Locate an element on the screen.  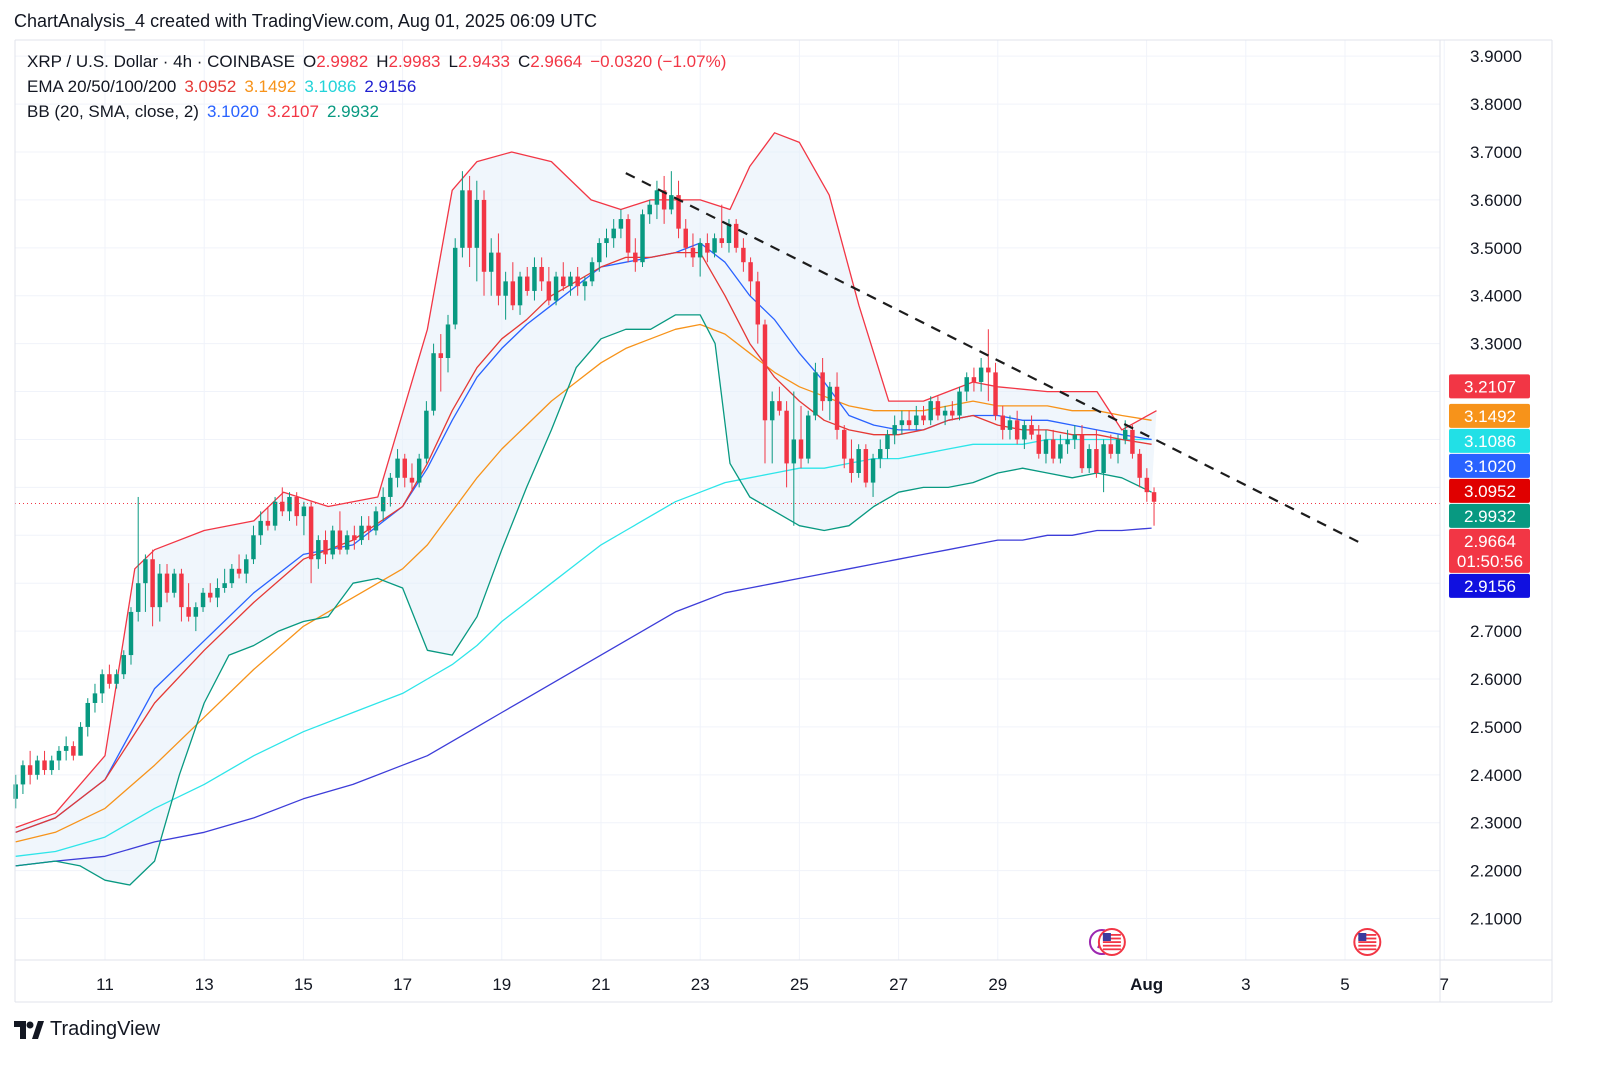
ema20-value: 3.0952 is located at coordinates (210, 86).